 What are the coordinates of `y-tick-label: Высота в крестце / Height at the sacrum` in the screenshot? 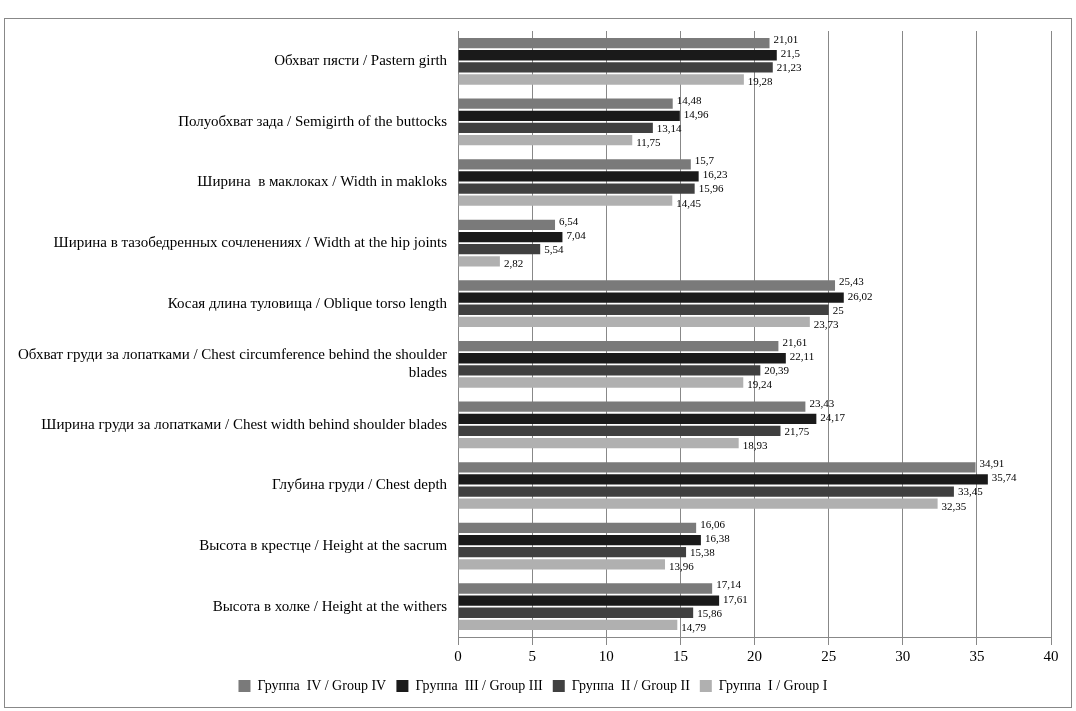 It's located at (323, 545).